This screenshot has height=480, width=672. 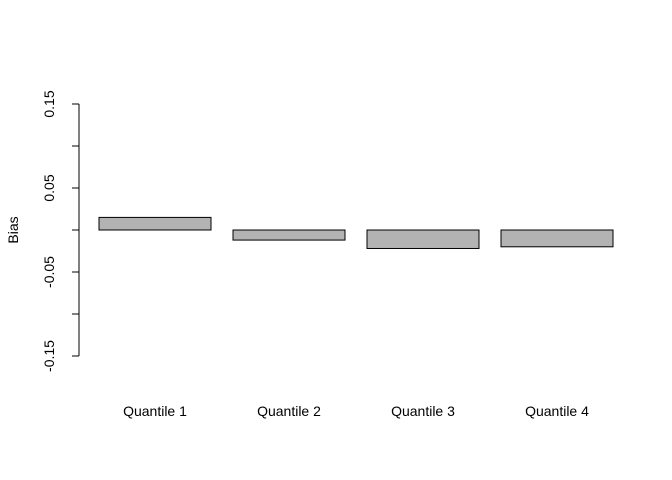 What do you see at coordinates (289, 411) in the screenshot?
I see `x-category-label: Quantile 2` at bounding box center [289, 411].